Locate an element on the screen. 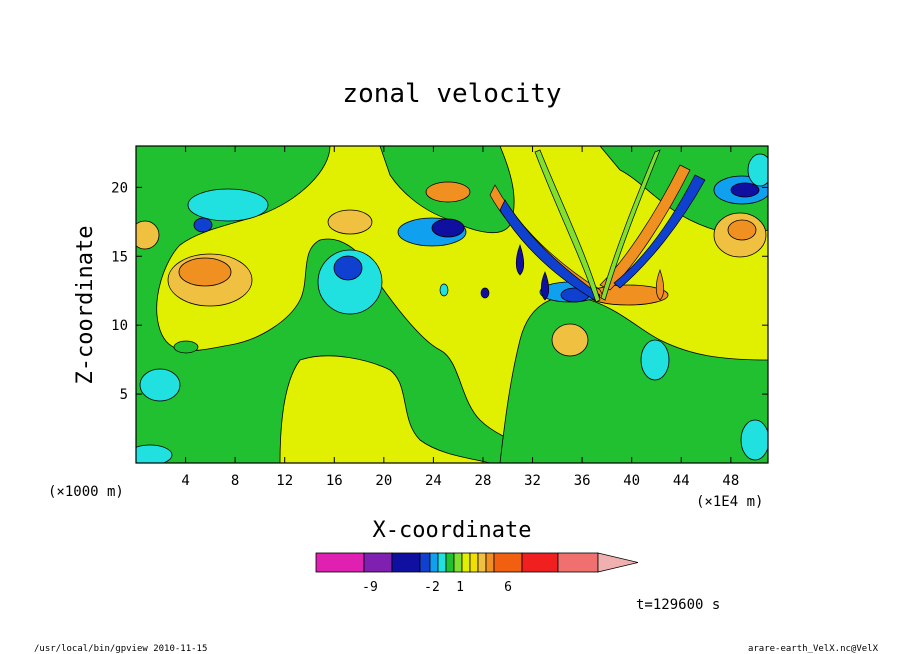 The image size is (904, 654). cyan-dot-c is located at coordinates (444, 290).